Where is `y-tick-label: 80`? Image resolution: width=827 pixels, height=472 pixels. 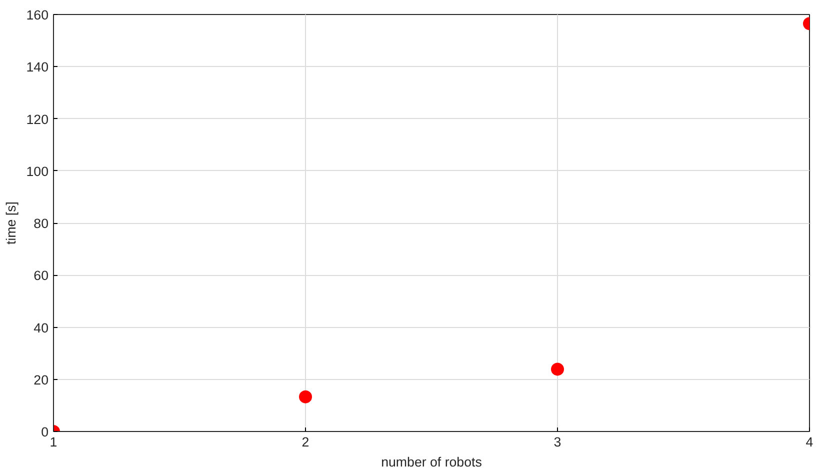 y-tick-label: 80 is located at coordinates (41, 223).